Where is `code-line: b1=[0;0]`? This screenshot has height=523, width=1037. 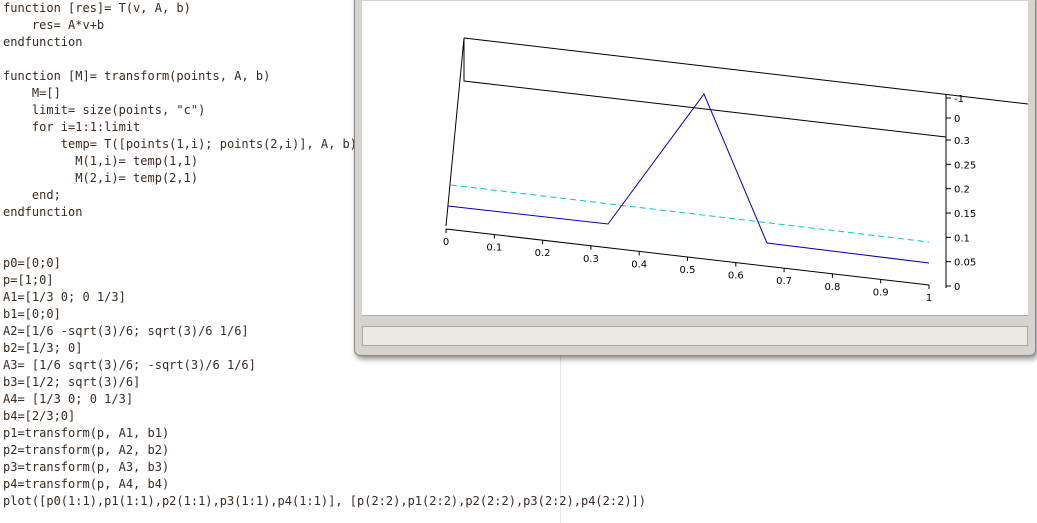 code-line: b1=[0;0] is located at coordinates (32, 314).